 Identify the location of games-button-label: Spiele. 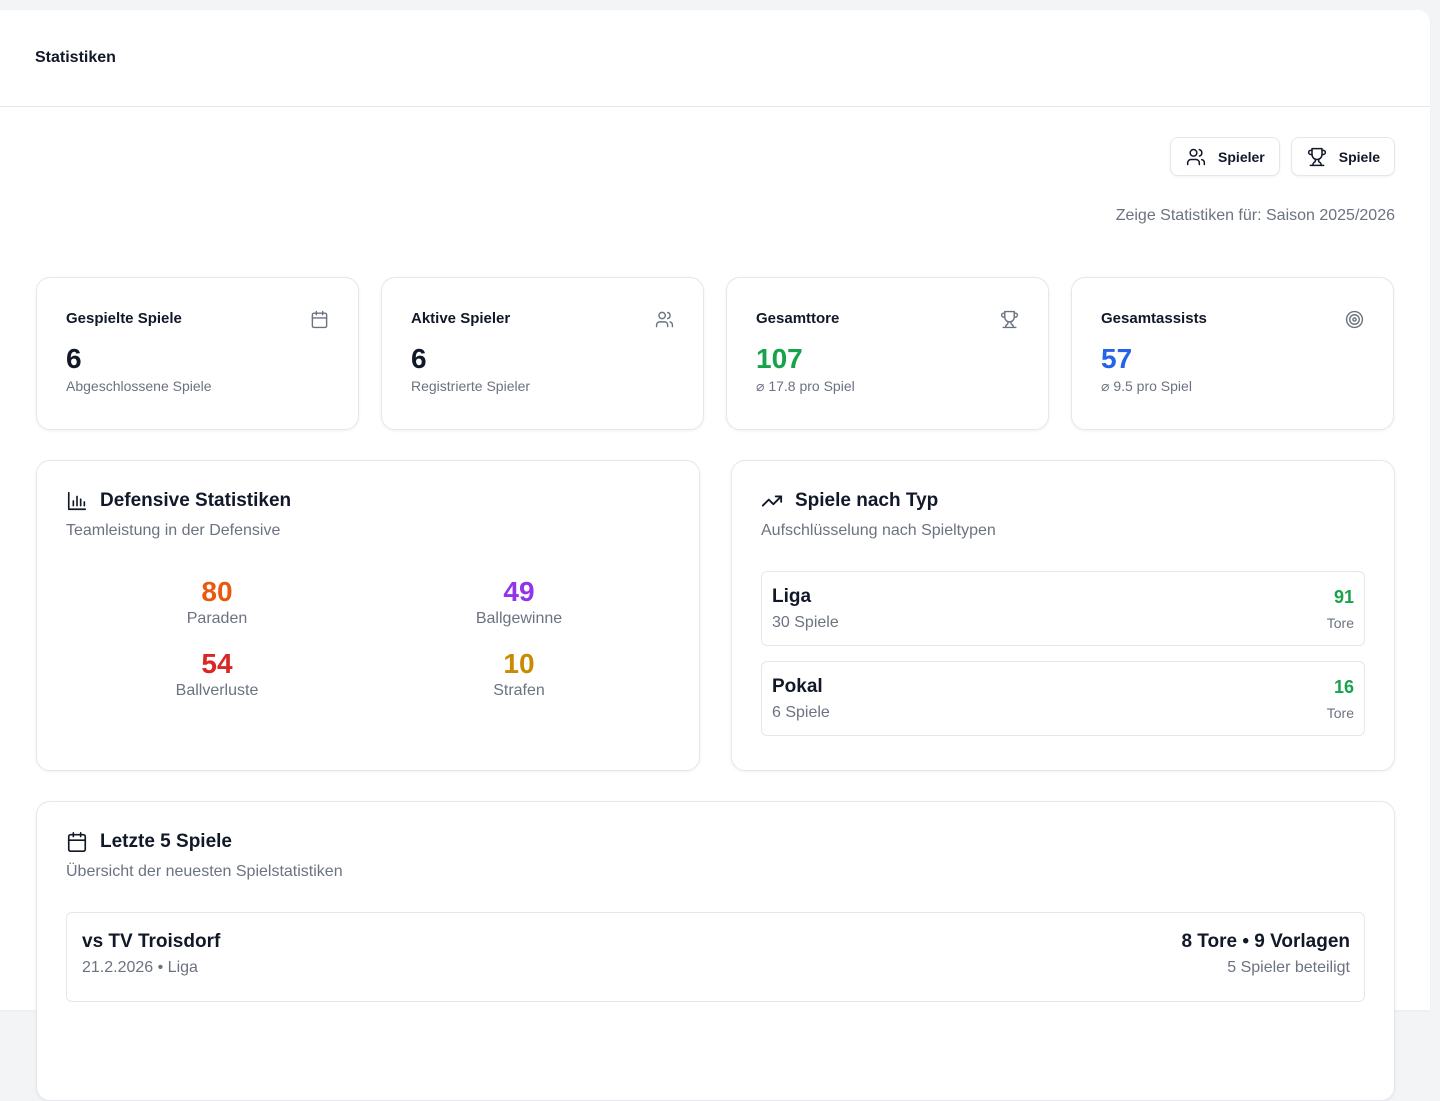
(1359, 156).